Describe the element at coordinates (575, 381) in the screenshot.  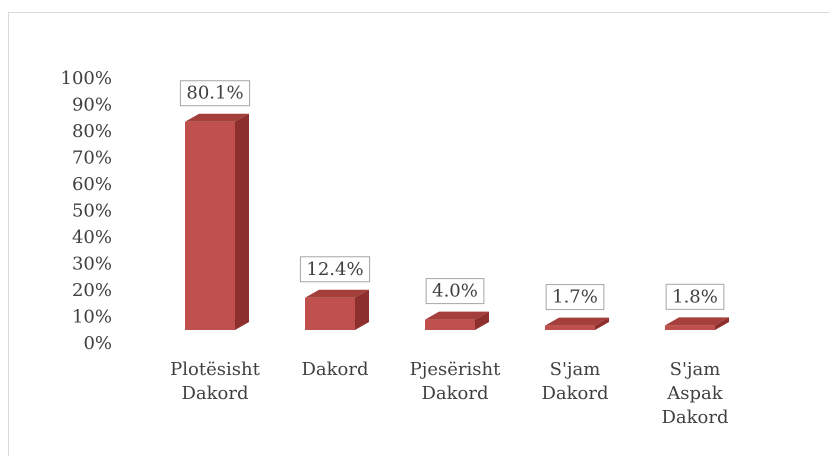
I see `x-tick-label: S'jam Dakord` at that location.